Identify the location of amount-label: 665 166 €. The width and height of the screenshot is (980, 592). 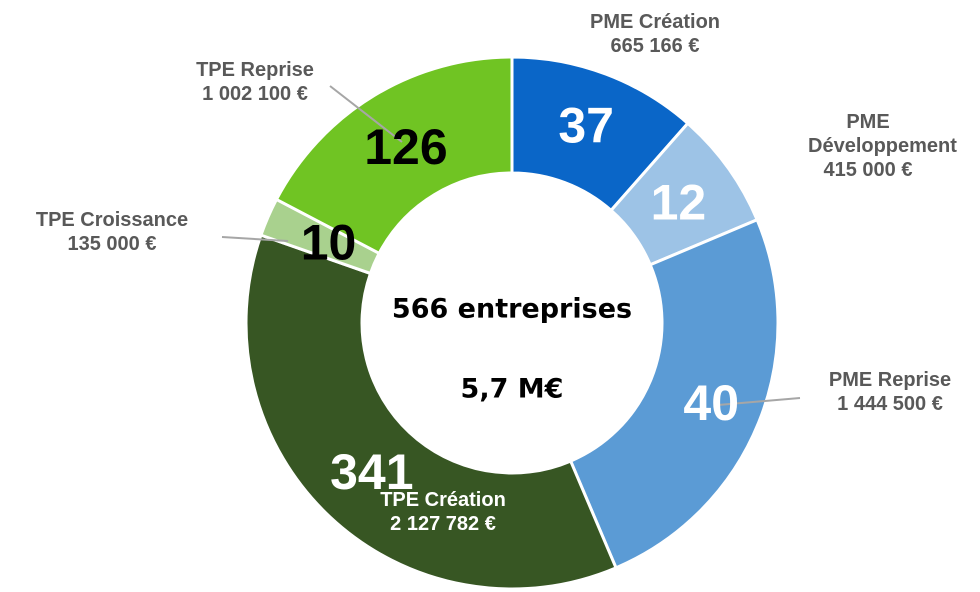
(655, 46).